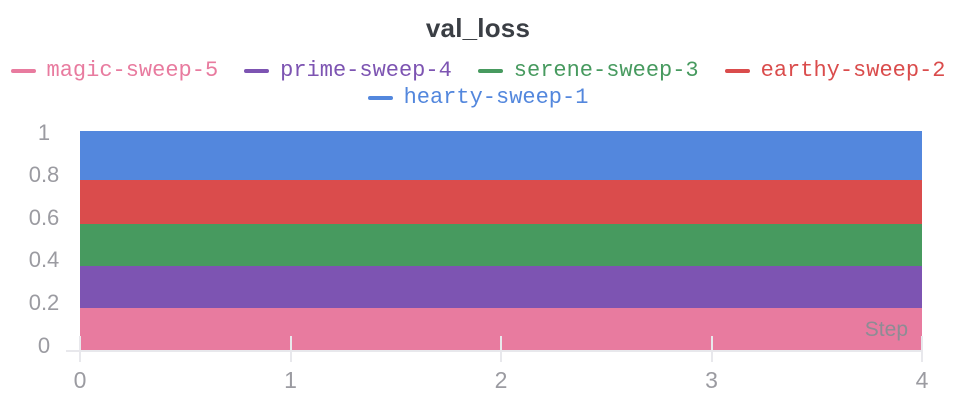  What do you see at coordinates (853, 70) in the screenshot?
I see `legend-label: earthy-sweep-2` at bounding box center [853, 70].